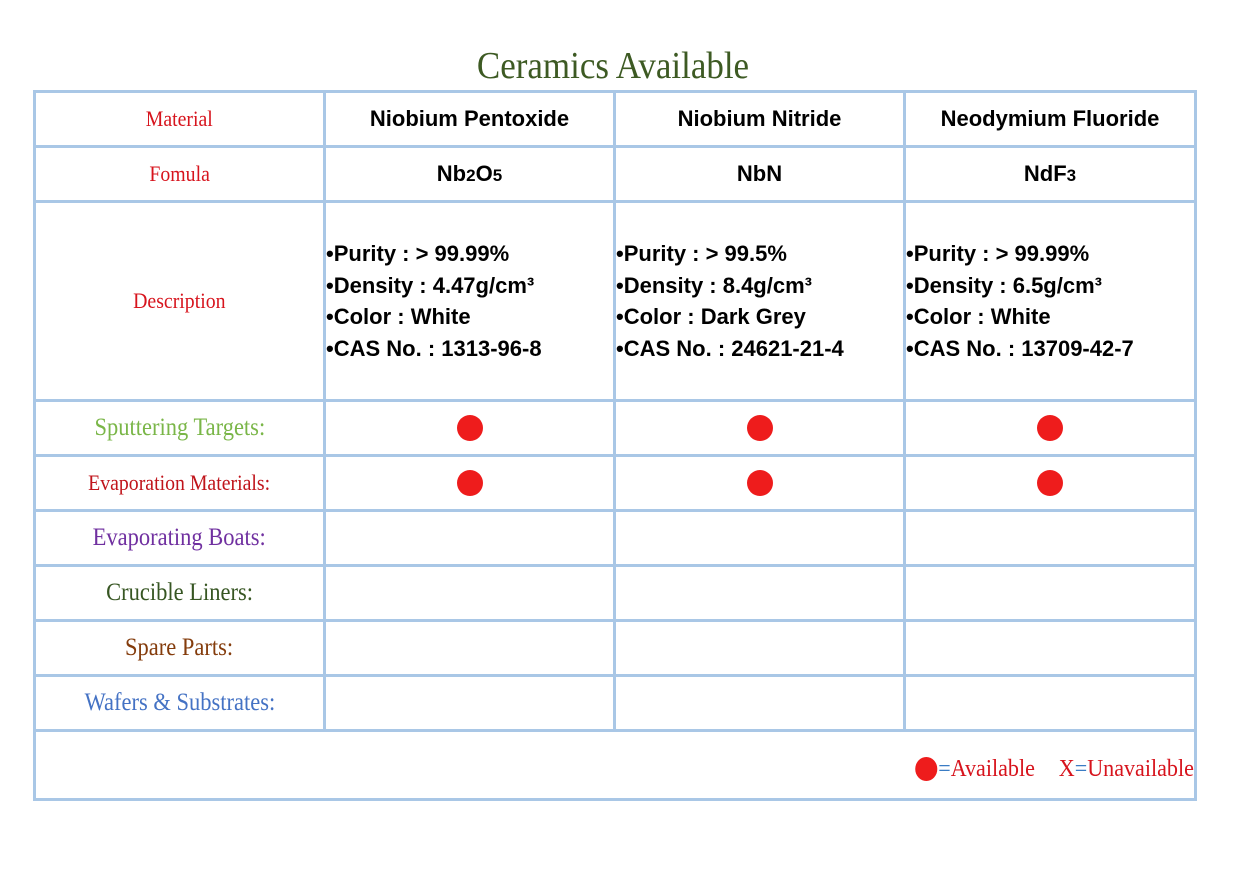  I want to click on wafers-substrates-label: Wafers & Substrates:, so click(179, 702).